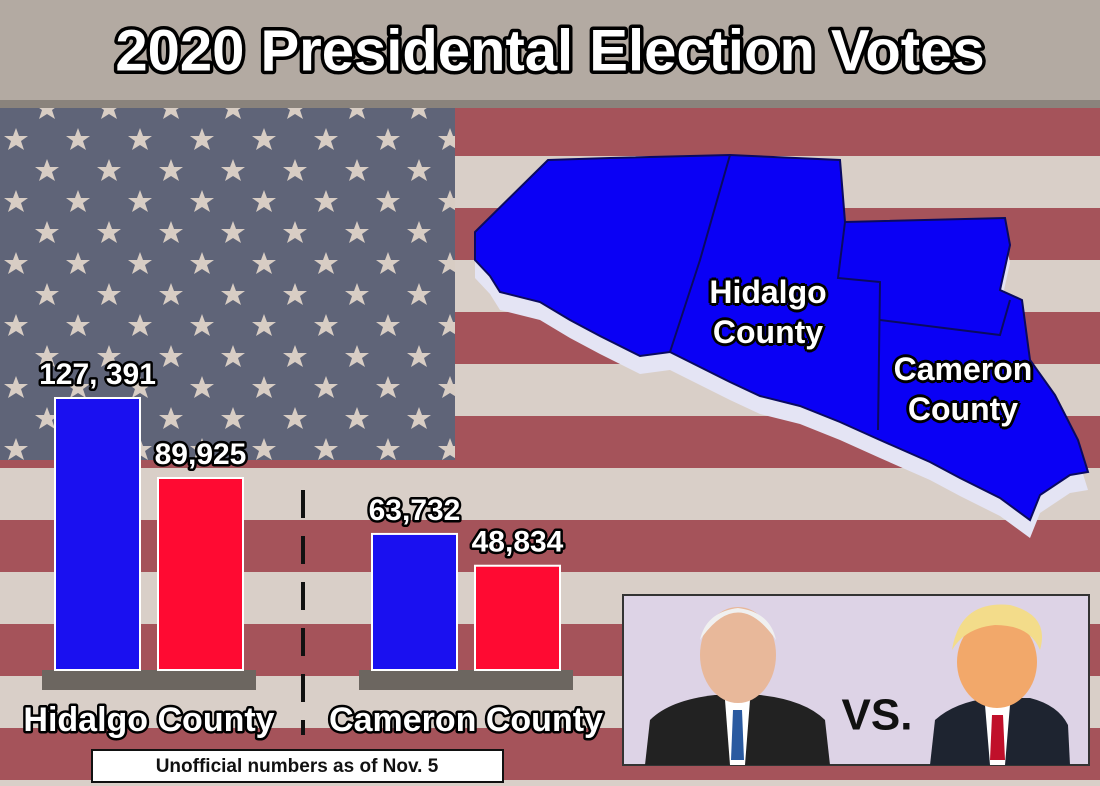  I want to click on map-label: Hidalgo County, so click(768, 312).